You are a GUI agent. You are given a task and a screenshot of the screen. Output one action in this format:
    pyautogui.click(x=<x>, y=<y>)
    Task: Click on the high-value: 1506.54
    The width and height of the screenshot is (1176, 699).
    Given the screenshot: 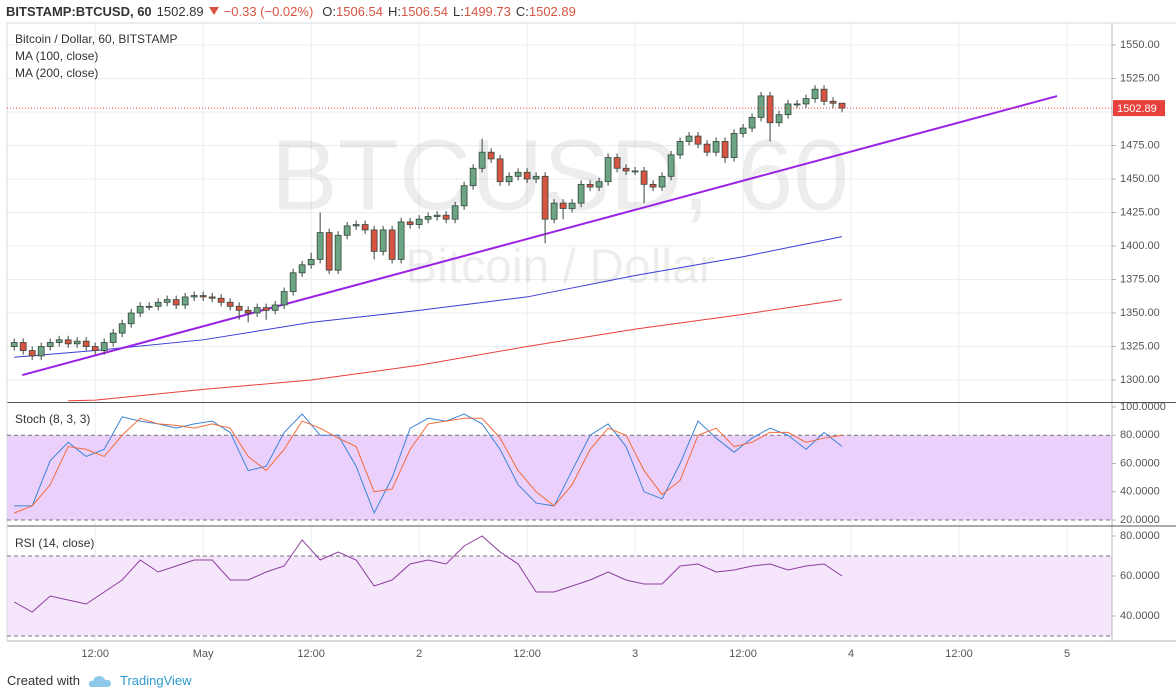 What is the action you would take?
    pyautogui.click(x=425, y=11)
    